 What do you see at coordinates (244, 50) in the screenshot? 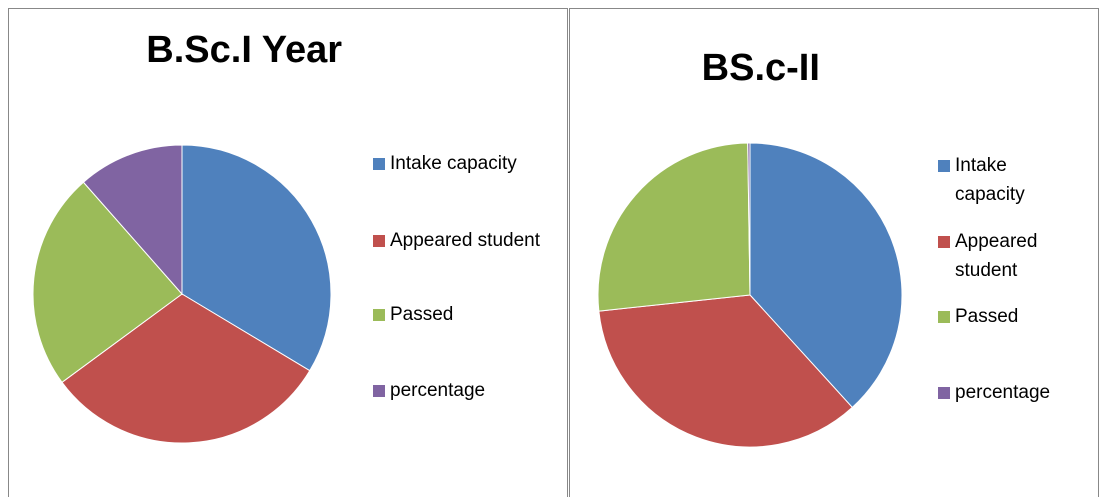
I see `chart-title: B.Sc.I Year` at bounding box center [244, 50].